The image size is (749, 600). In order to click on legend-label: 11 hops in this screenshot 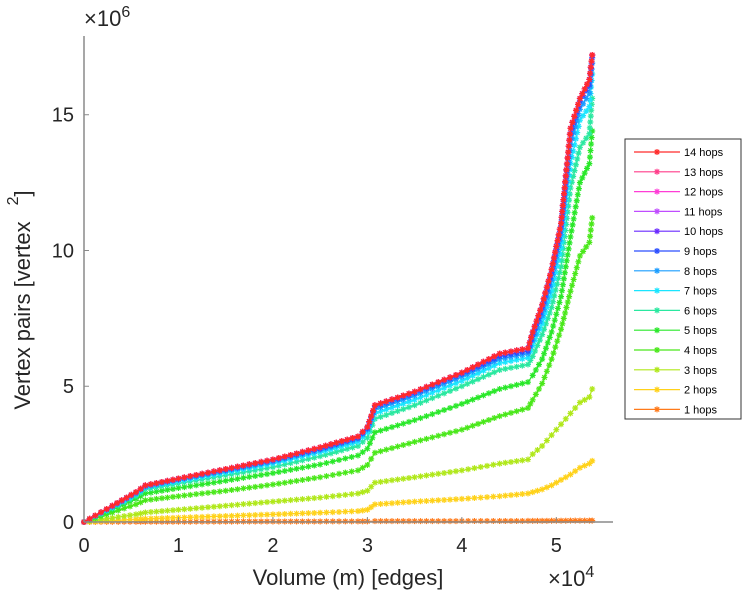, I will do `click(703, 212)`.